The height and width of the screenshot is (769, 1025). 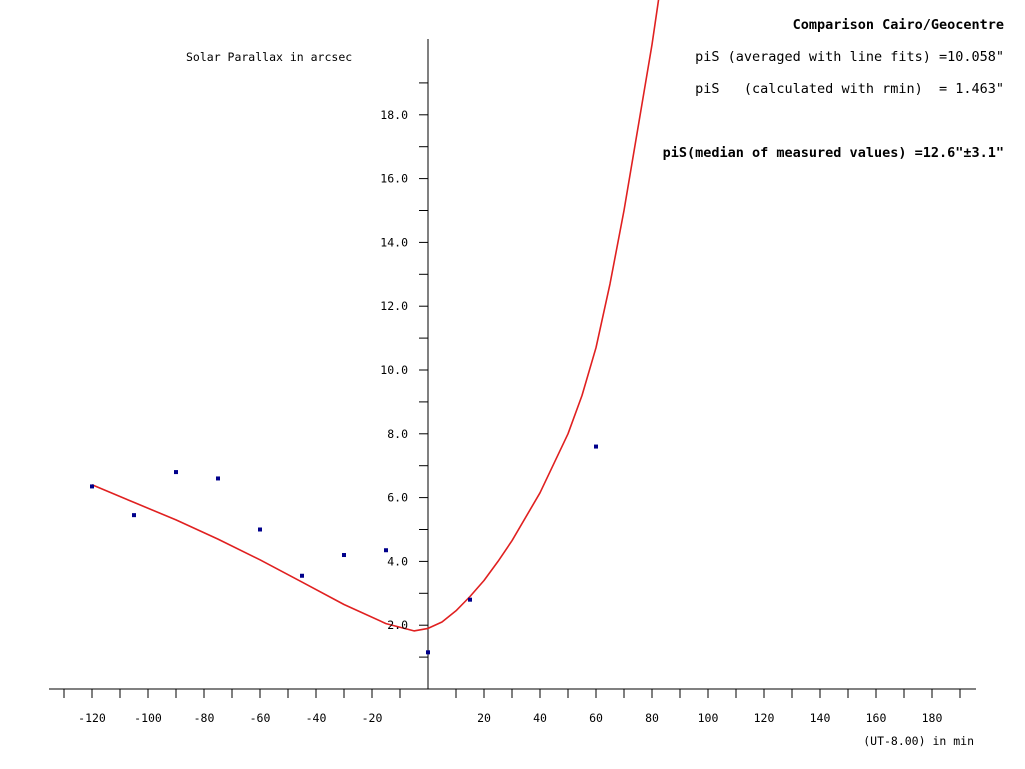 I want to click on x-tick-label: 20, so click(x=484, y=718).